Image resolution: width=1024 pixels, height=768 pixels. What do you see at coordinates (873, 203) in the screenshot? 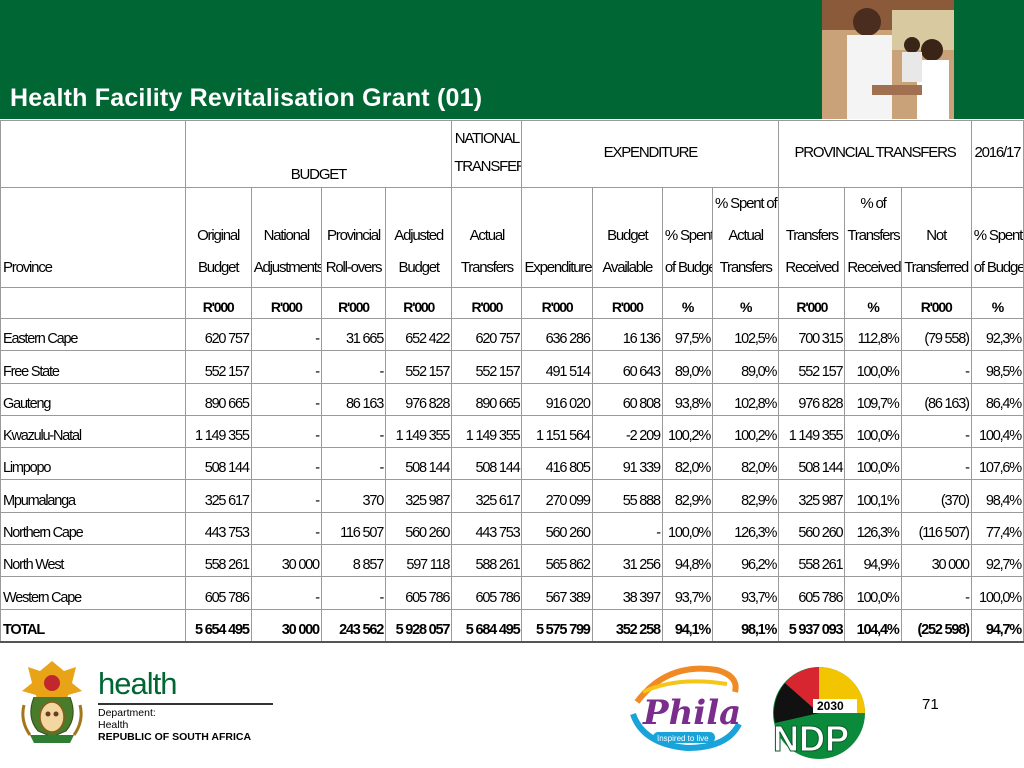
I see `col-label: % of` at bounding box center [873, 203].